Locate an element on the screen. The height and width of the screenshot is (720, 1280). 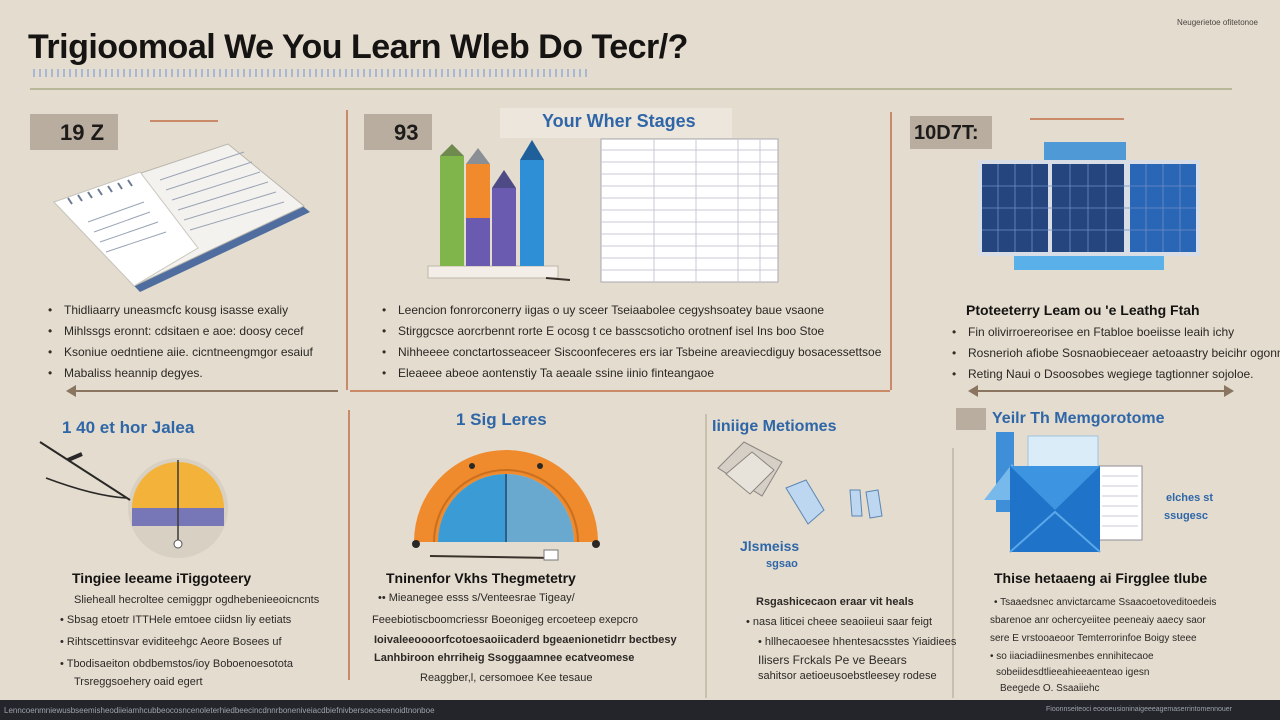
panel3-tag: 10D7T: is located at coordinates (951, 132).